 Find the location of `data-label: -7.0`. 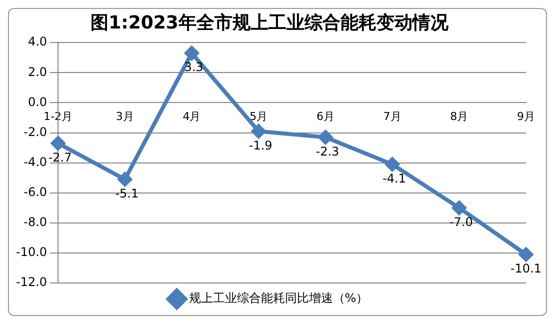

data-label: -7.0 is located at coordinates (461, 222).